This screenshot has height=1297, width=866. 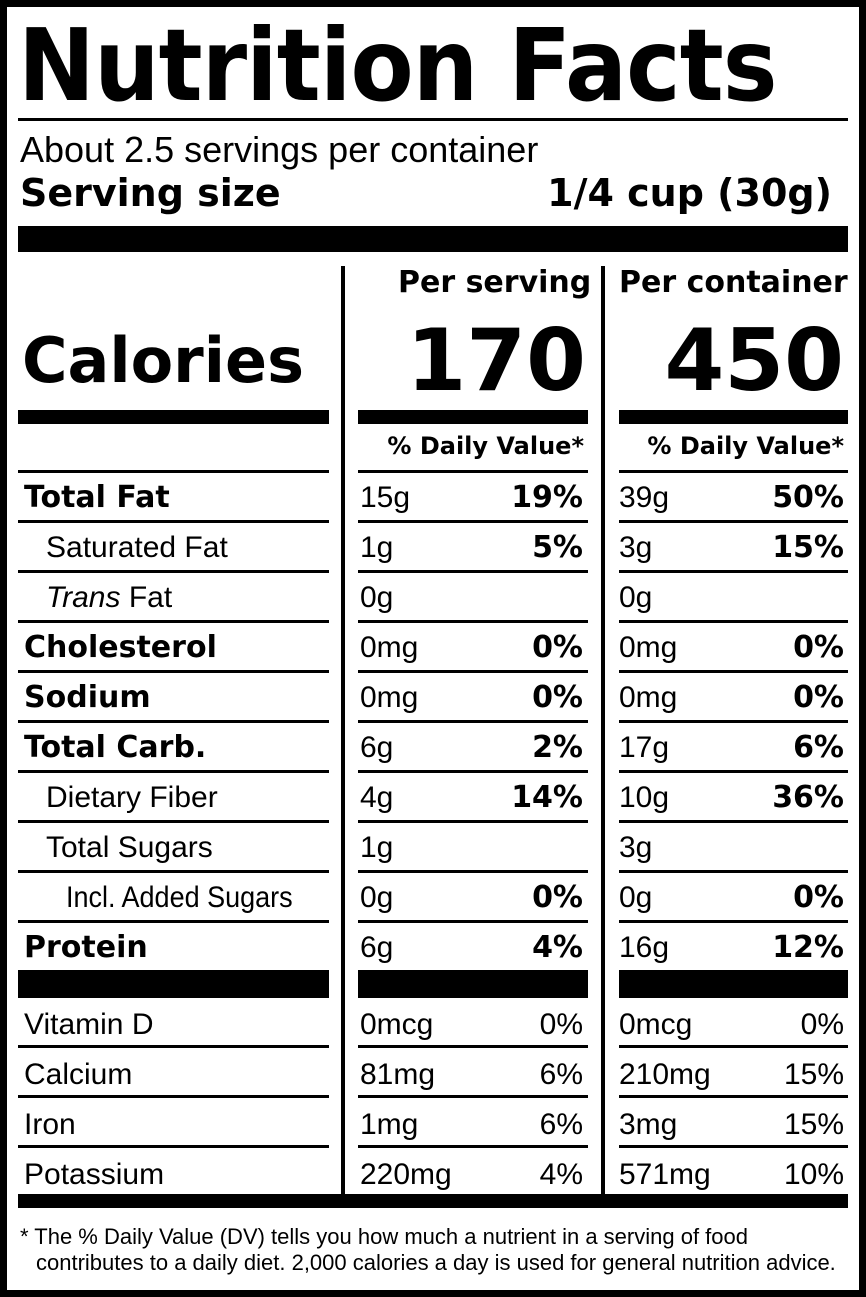 What do you see at coordinates (433, 1201) in the screenshot?
I see `bottom-thick-divider` at bounding box center [433, 1201].